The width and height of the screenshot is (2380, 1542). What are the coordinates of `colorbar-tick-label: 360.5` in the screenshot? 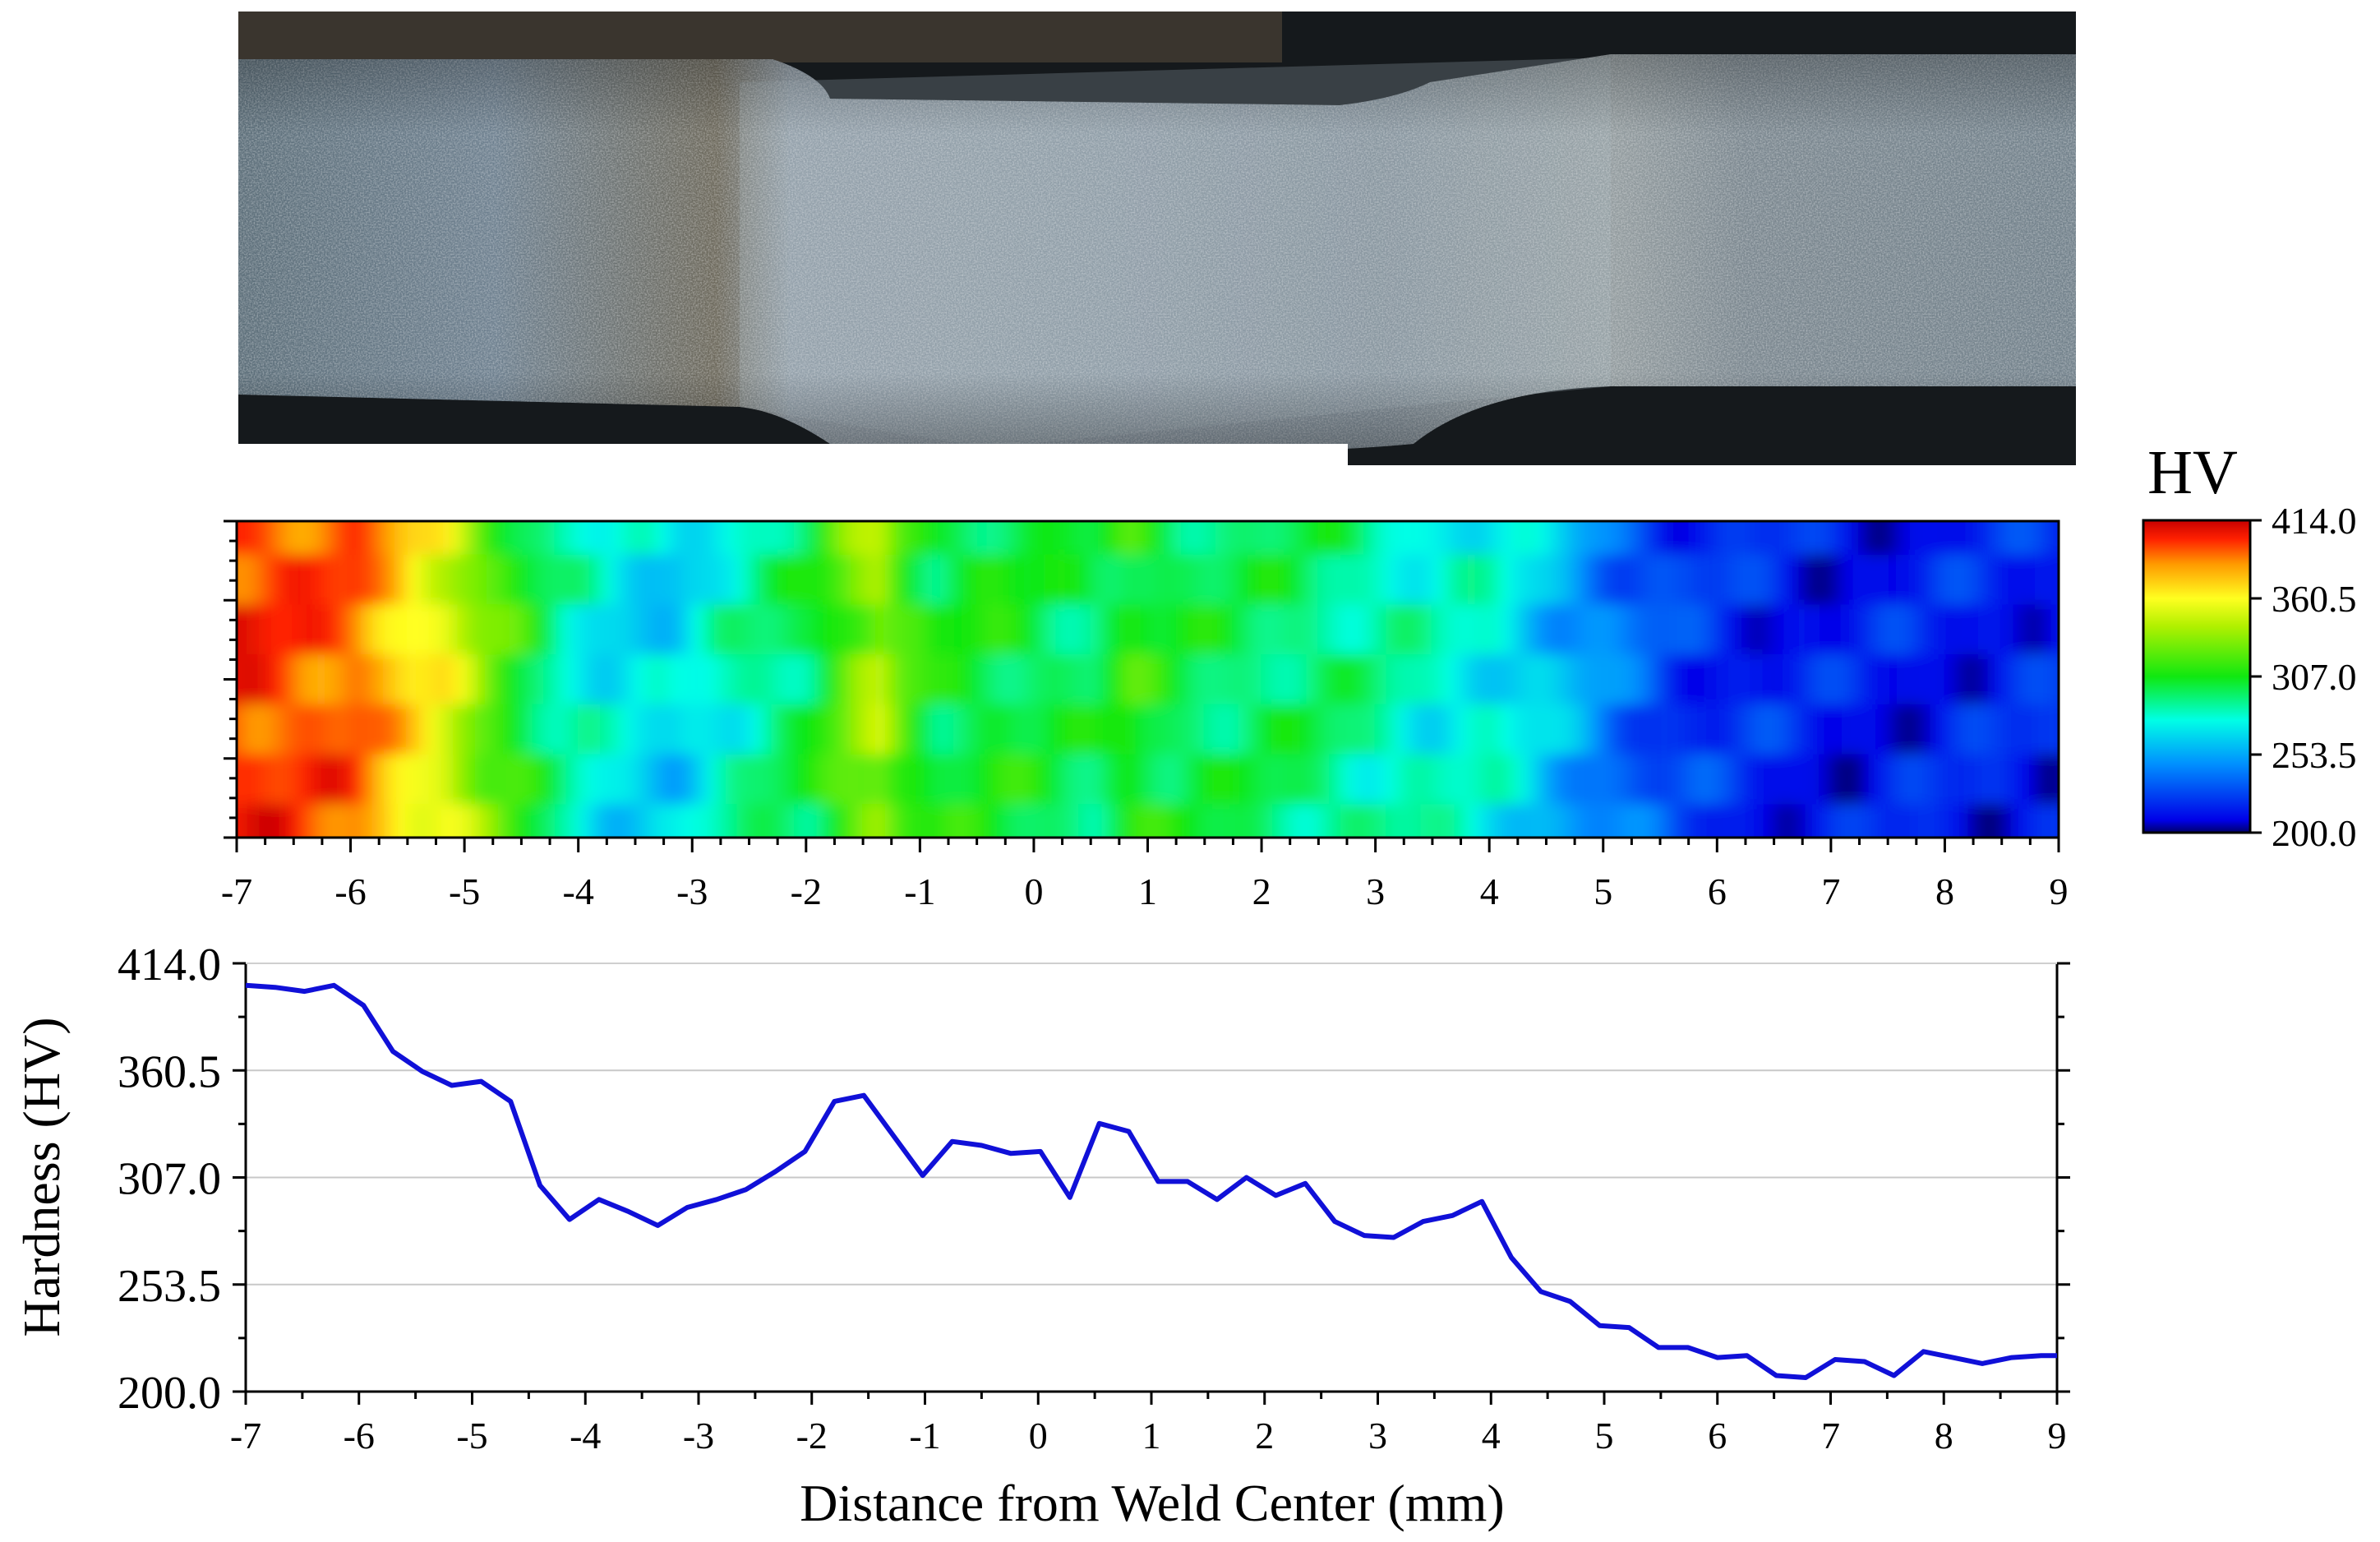 It's located at (2314, 599).